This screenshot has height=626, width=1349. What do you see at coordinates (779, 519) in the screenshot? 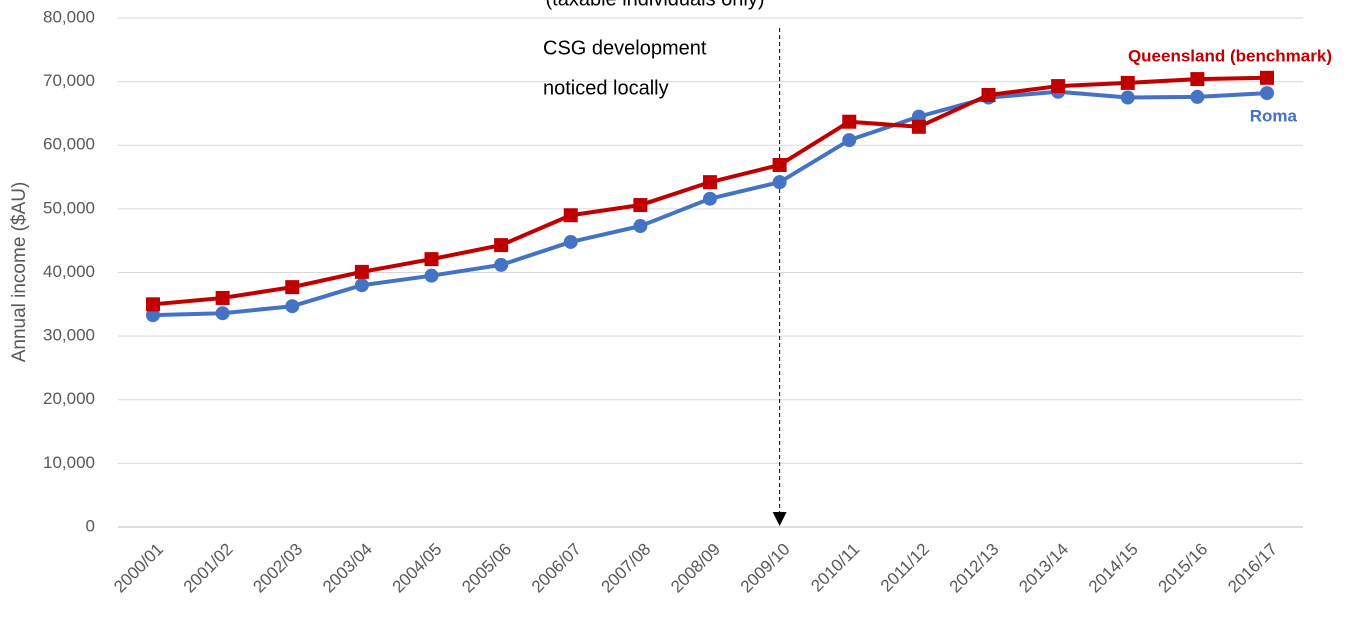
I see `annotation-arrowhead` at bounding box center [779, 519].